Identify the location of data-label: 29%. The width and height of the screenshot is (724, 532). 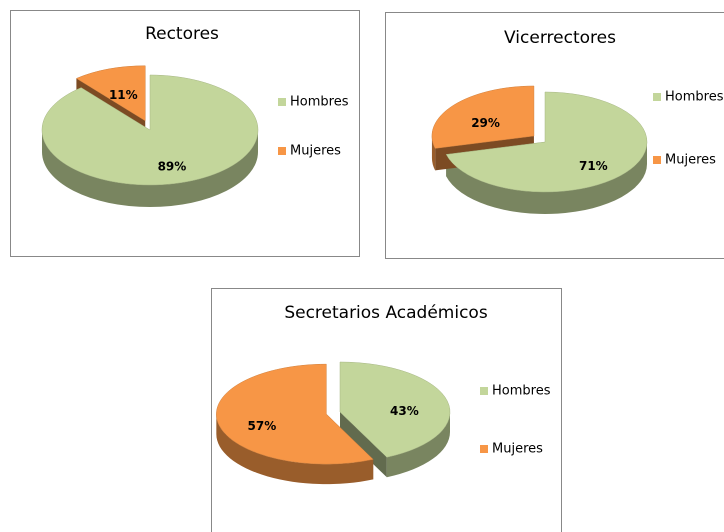
(485, 123).